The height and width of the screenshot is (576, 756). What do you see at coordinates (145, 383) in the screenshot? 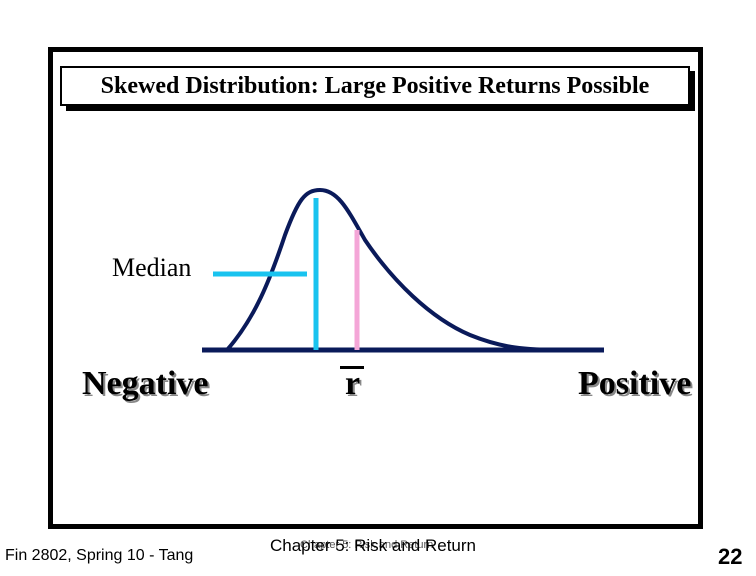
I see `negative-label: Negative` at bounding box center [145, 383].